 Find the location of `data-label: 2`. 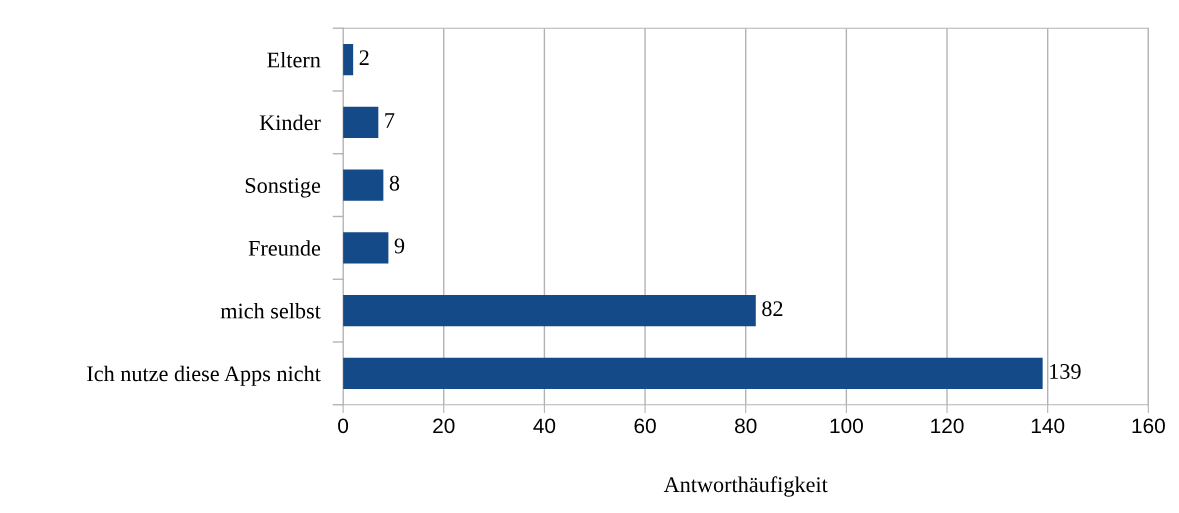

data-label: 2 is located at coordinates (364, 57).